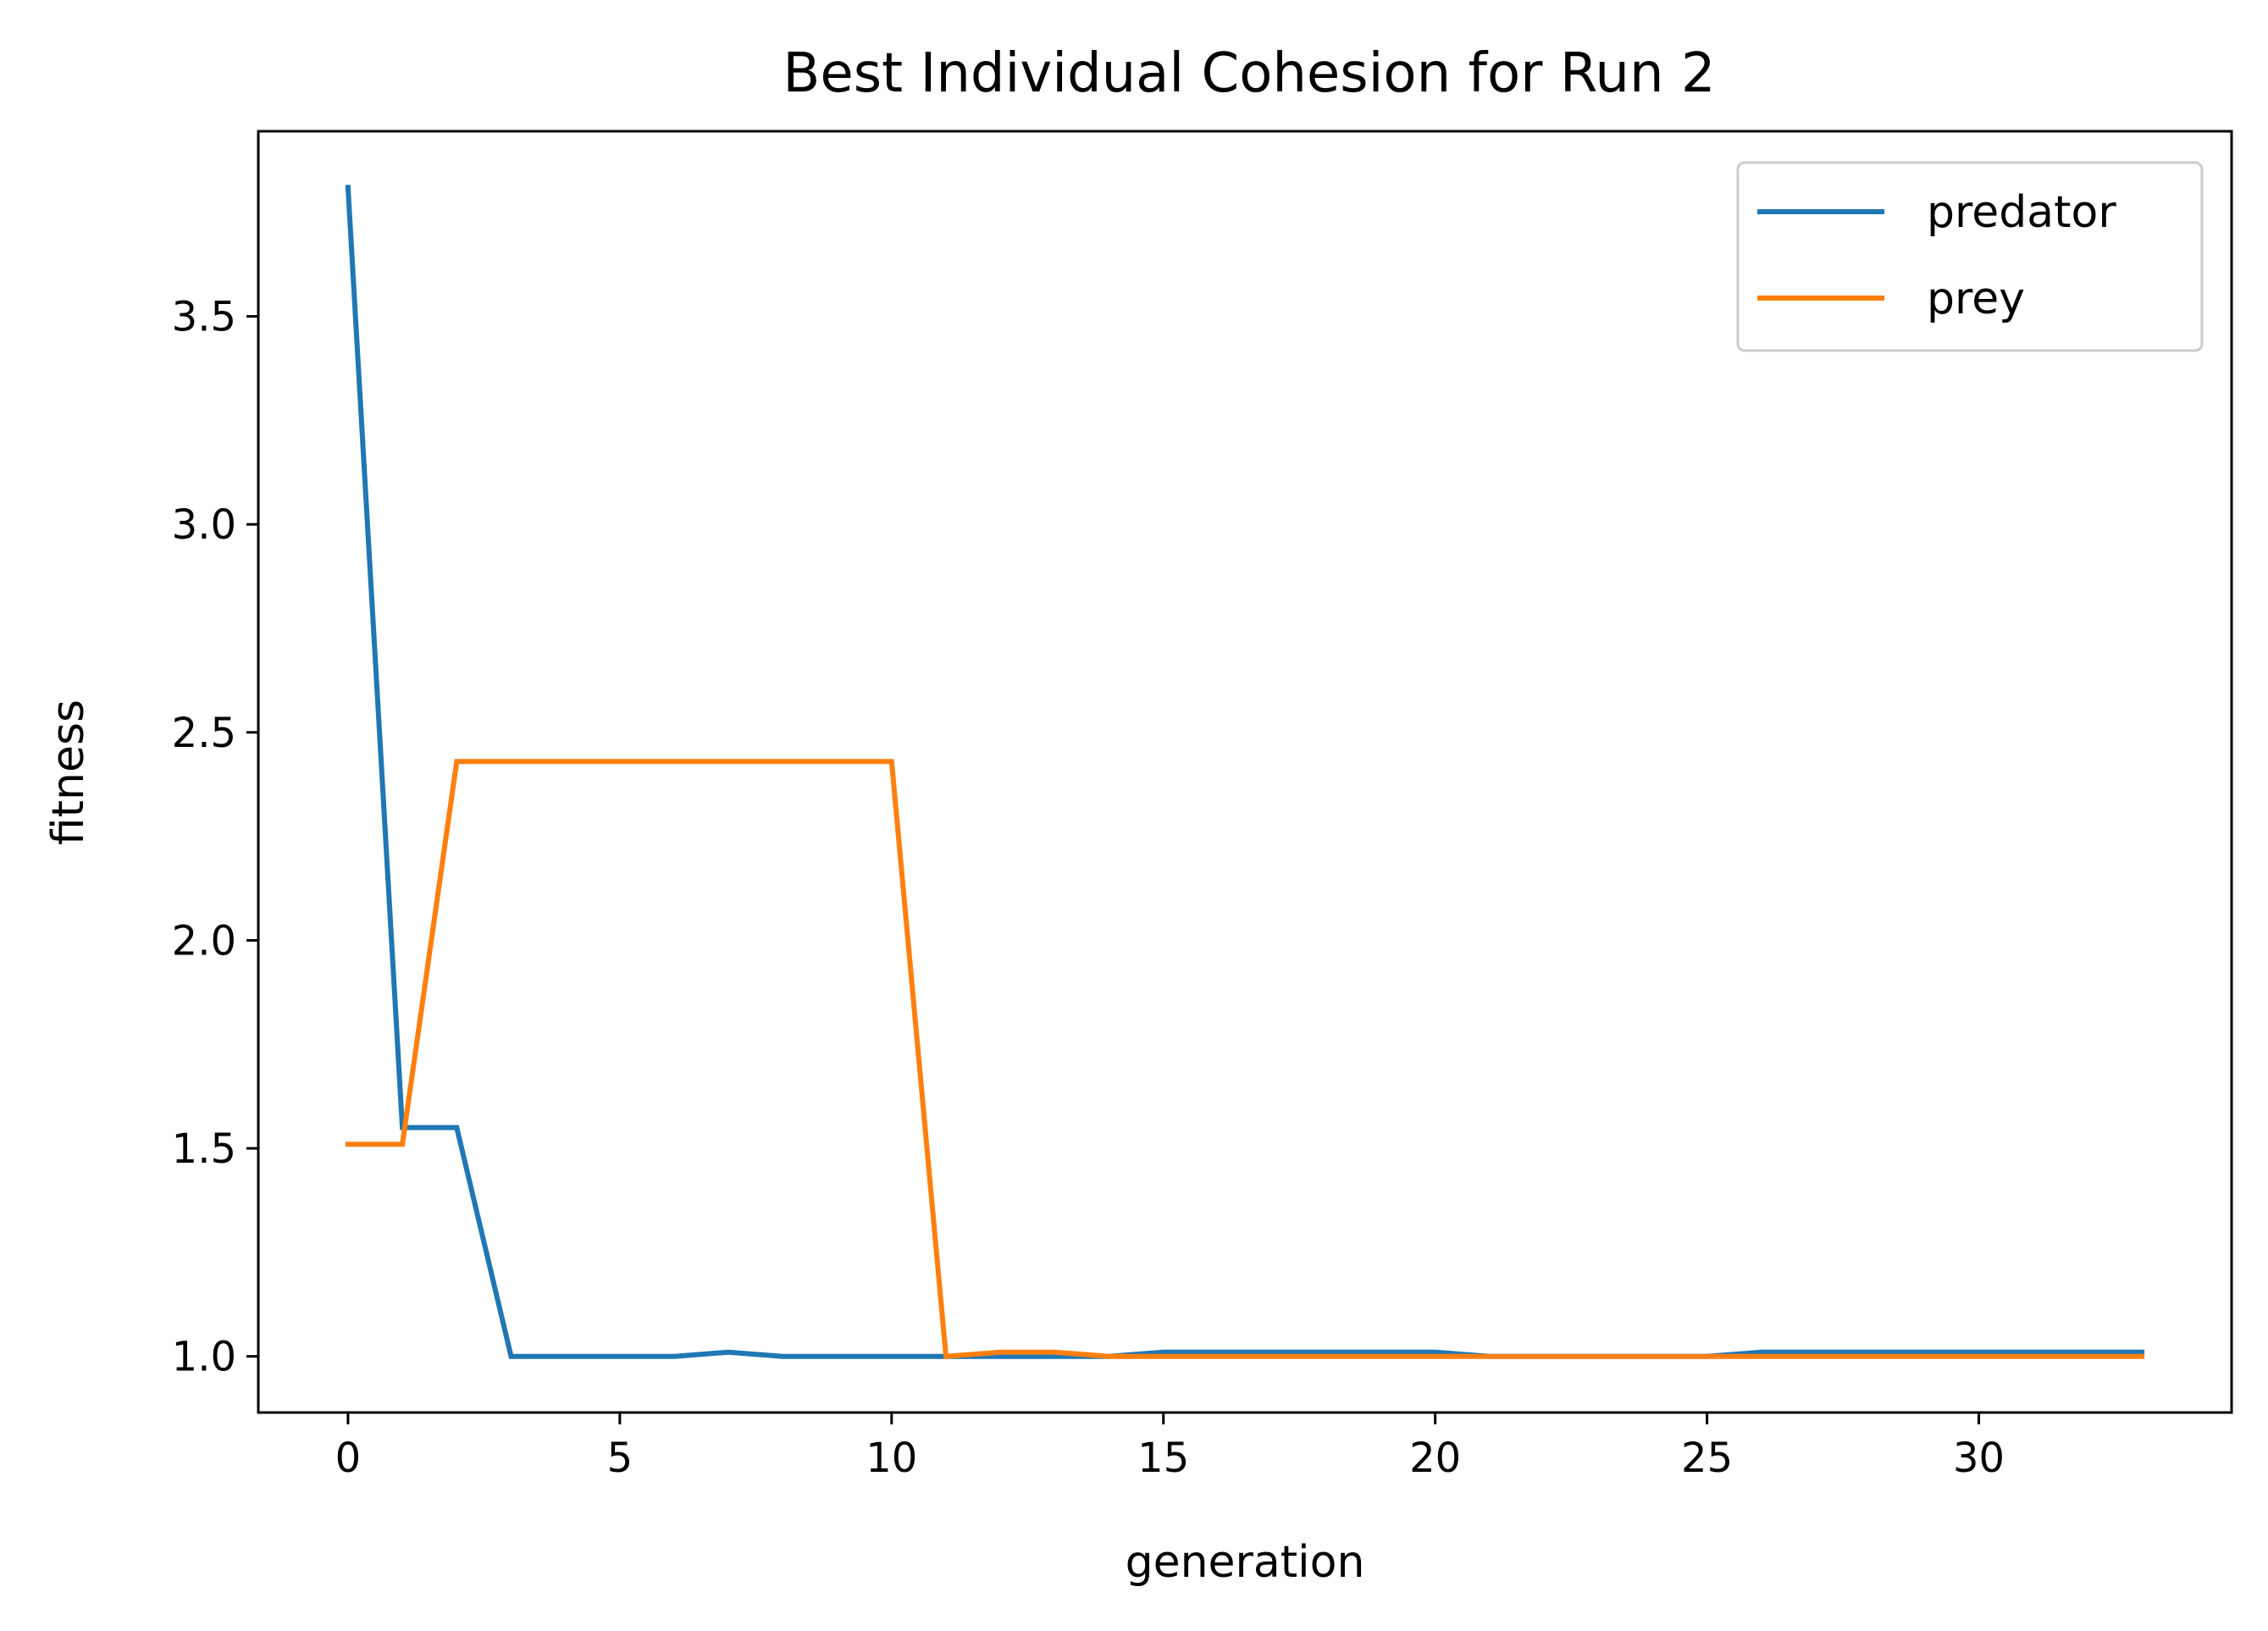 The image size is (2268, 1631). I want to click on x-tick-label: 15, so click(1163, 1458).